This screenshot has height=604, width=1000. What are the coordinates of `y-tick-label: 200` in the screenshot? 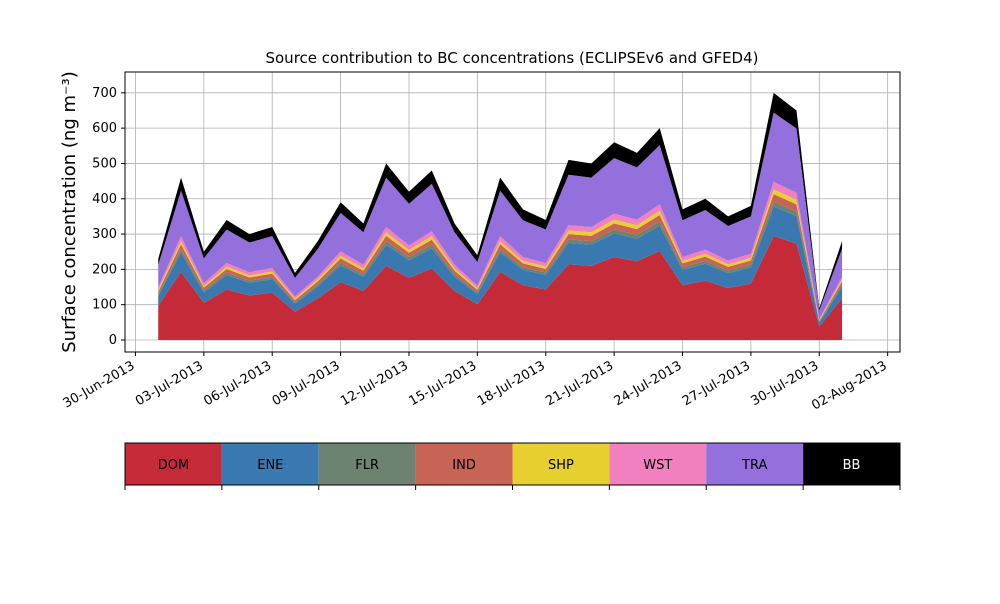 It's located at (104, 269).